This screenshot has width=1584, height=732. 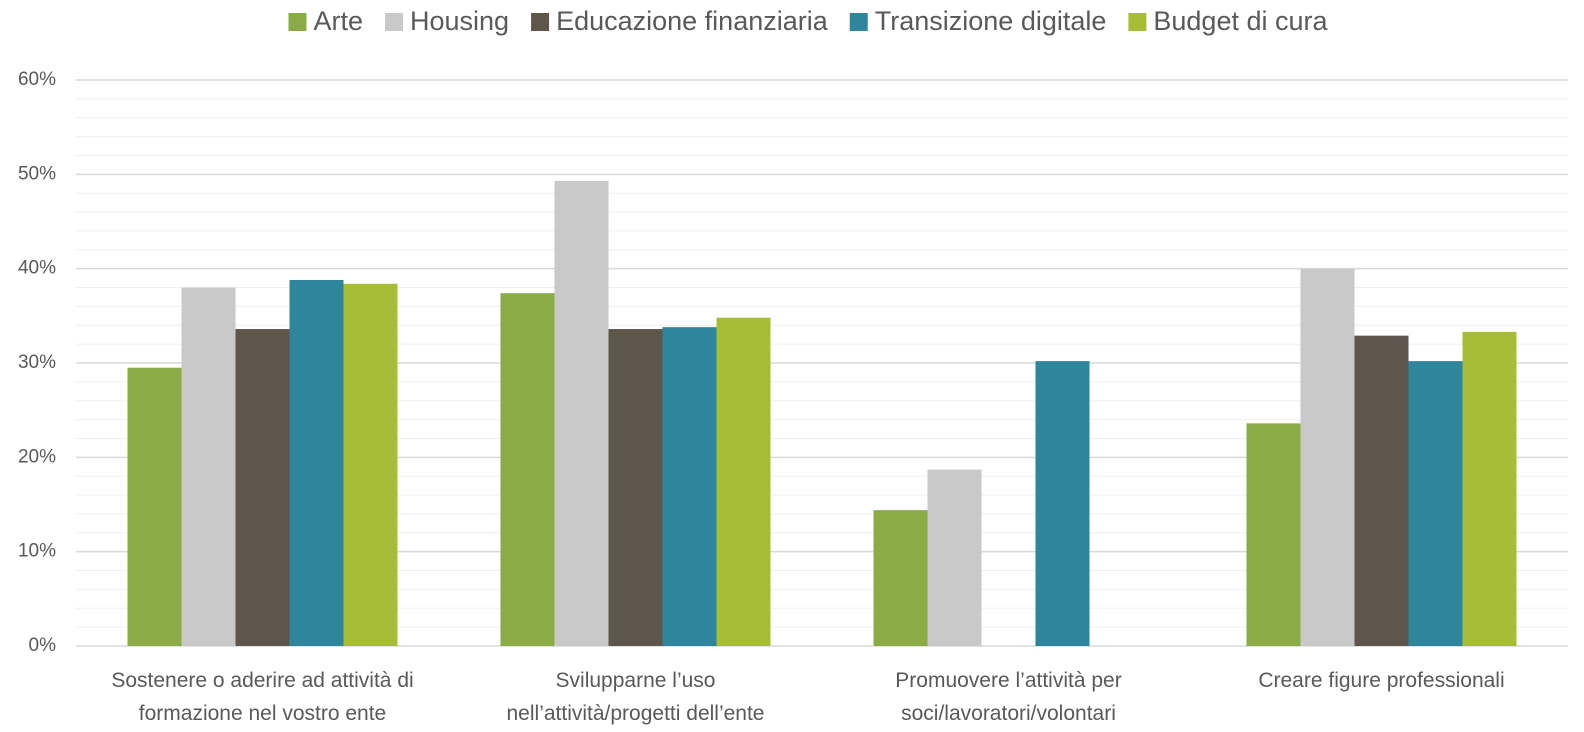 What do you see at coordinates (37, 173) in the screenshot?
I see `y-tick-label: 50%` at bounding box center [37, 173].